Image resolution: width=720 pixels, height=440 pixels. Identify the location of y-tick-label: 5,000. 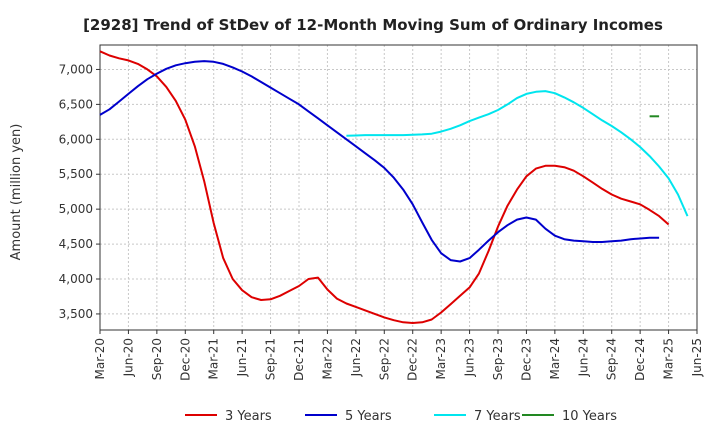
(76, 209).